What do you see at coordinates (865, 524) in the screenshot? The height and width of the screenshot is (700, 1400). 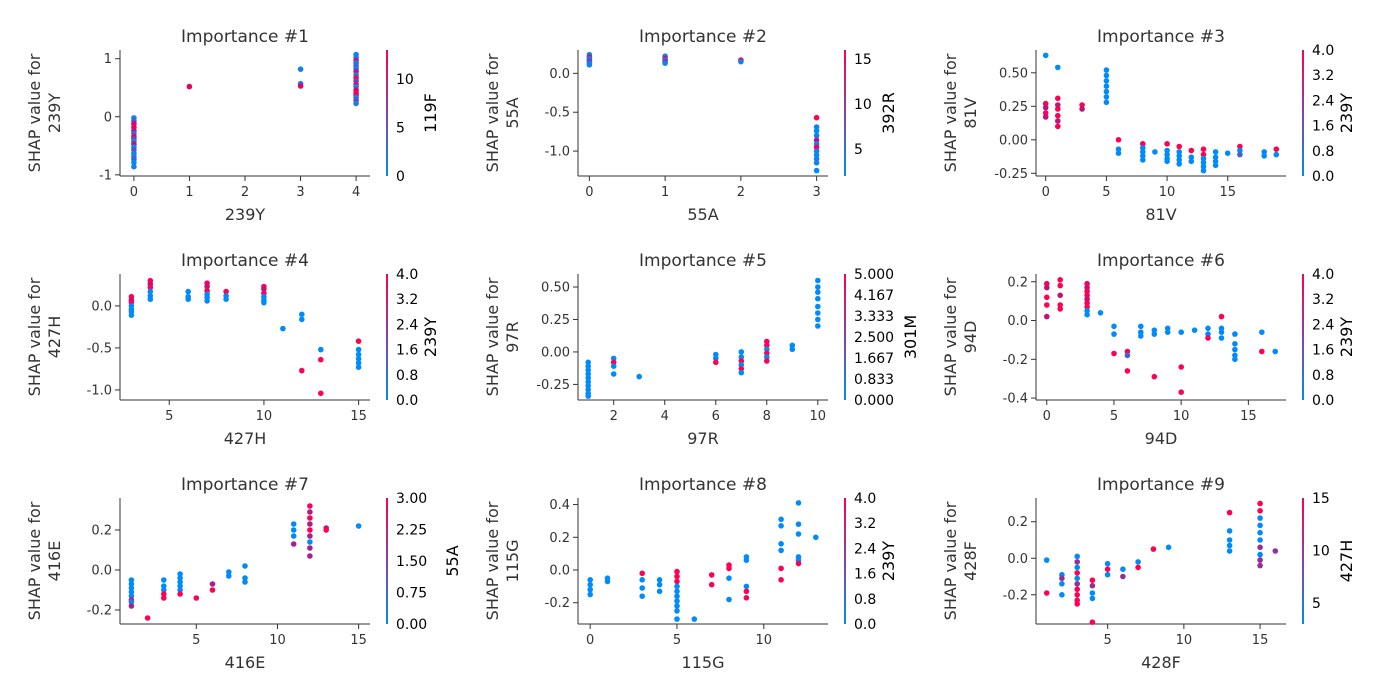 I see `colorbar-tick-label: 3.2` at bounding box center [865, 524].